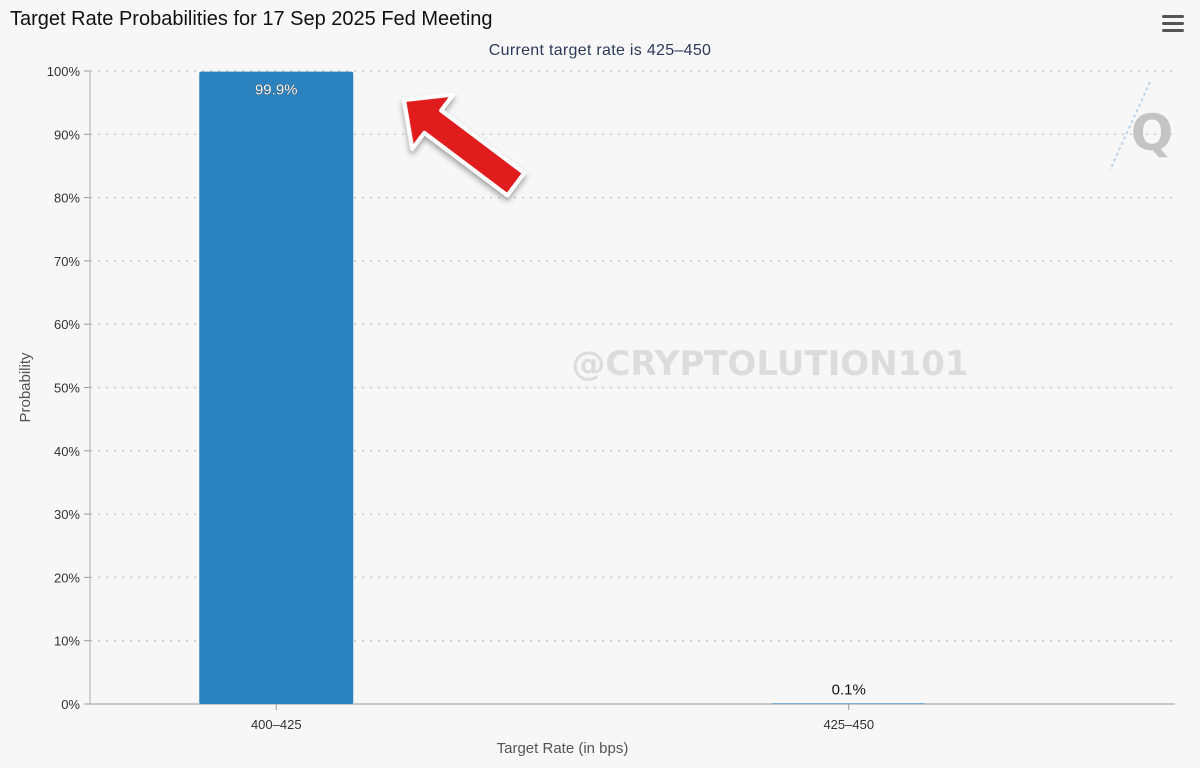  What do you see at coordinates (67, 134) in the screenshot?
I see `y-tick-label: 90%` at bounding box center [67, 134].